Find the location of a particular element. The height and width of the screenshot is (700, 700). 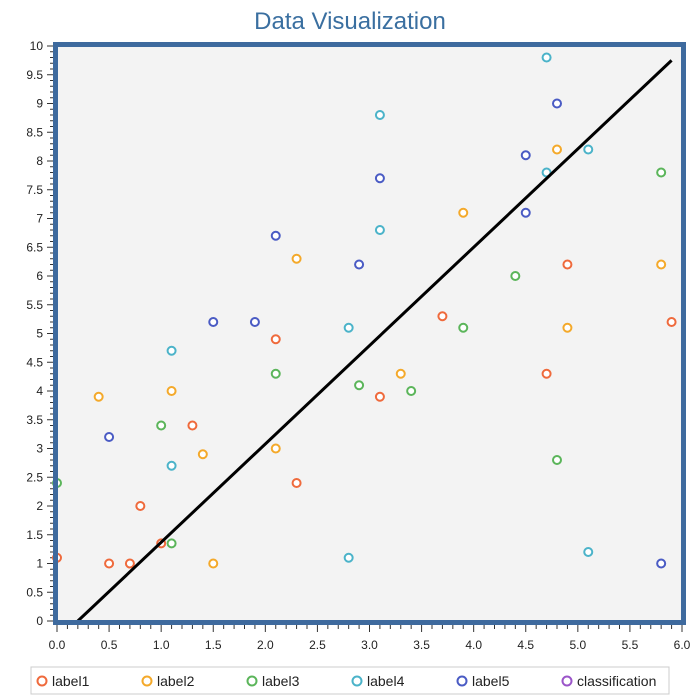

y-tick-label: 2 is located at coordinates (39, 506).